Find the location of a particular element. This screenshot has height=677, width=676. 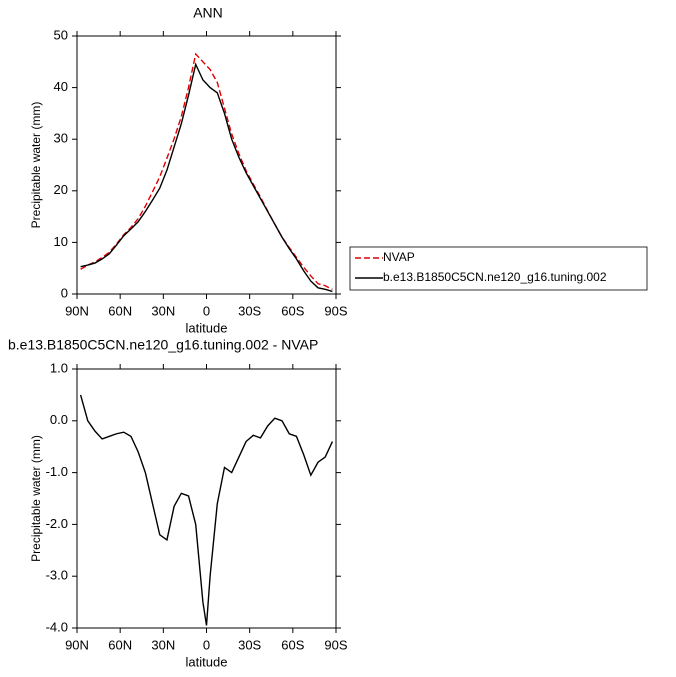

y-tick-label: 0.0 is located at coordinates (59, 419).